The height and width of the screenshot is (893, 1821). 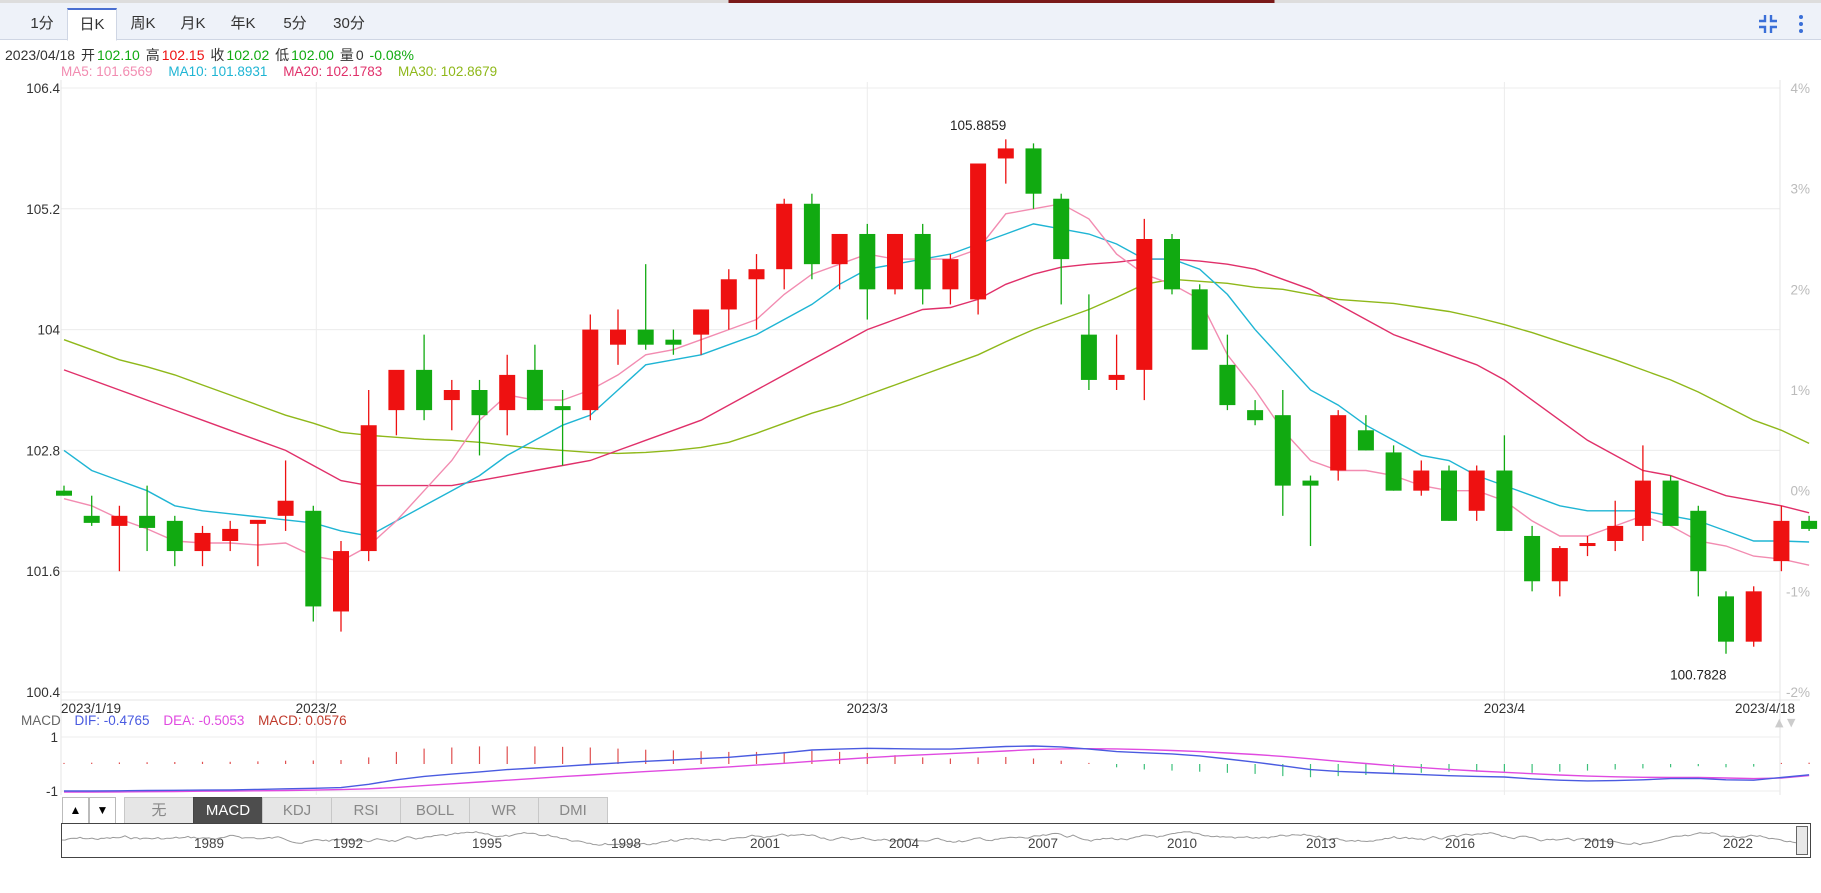 I want to click on ma10-legend: MA10: 101.8931, so click(x=218, y=71).